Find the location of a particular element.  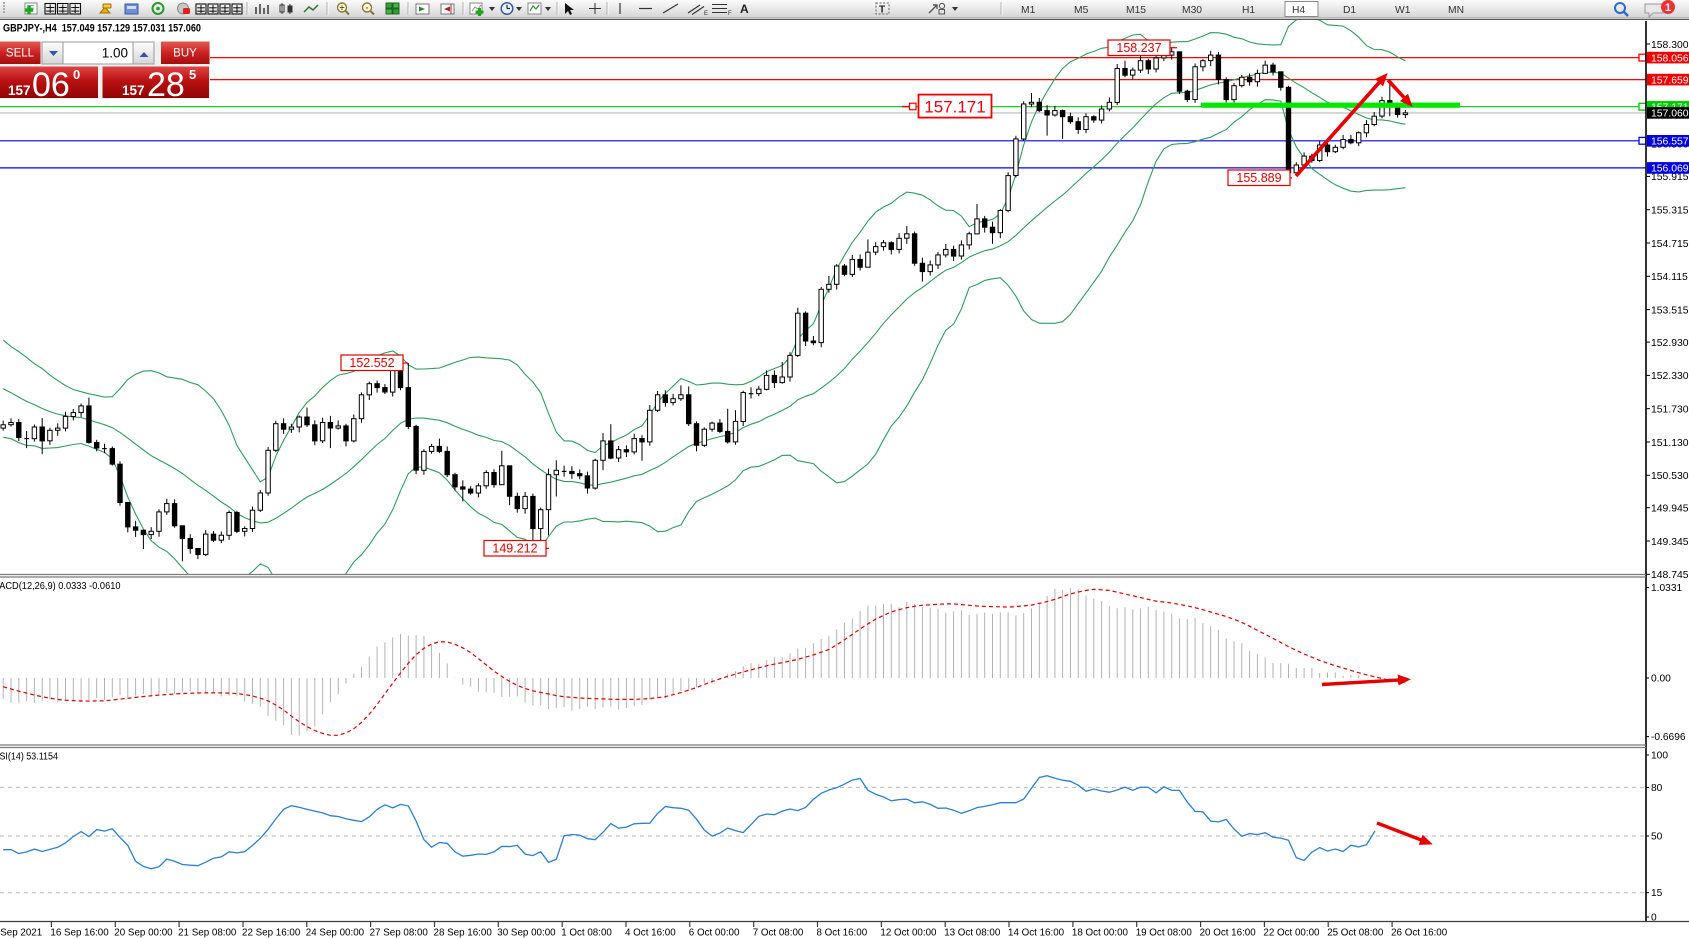

svg-text: H1 is located at coordinates (1248, 10).